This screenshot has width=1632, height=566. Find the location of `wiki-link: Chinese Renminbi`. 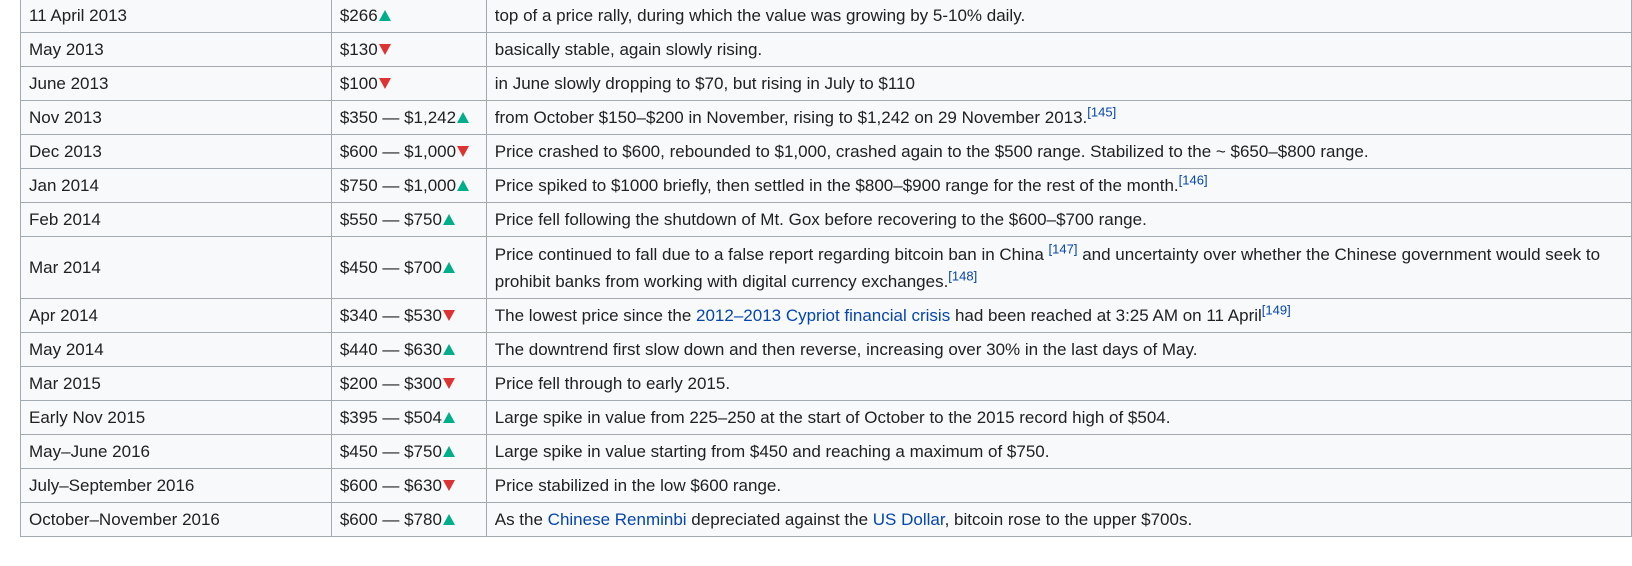

wiki-link: Chinese Renminbi is located at coordinates (617, 519).